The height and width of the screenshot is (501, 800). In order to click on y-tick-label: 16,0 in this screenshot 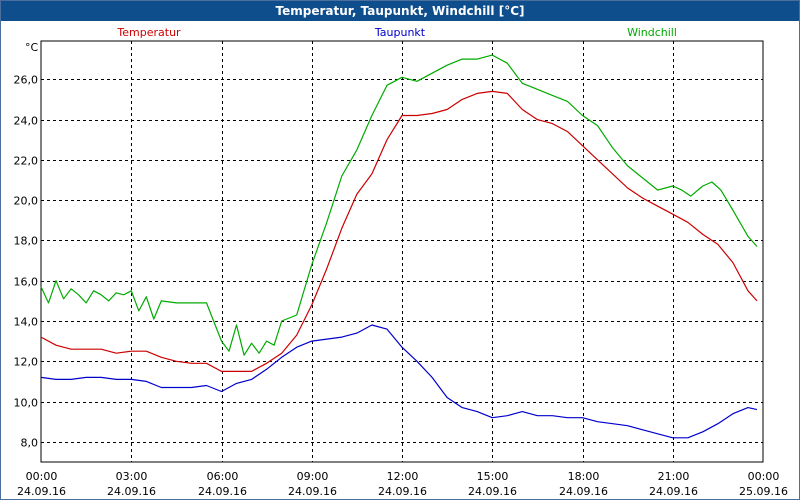, I will do `click(26, 282)`.